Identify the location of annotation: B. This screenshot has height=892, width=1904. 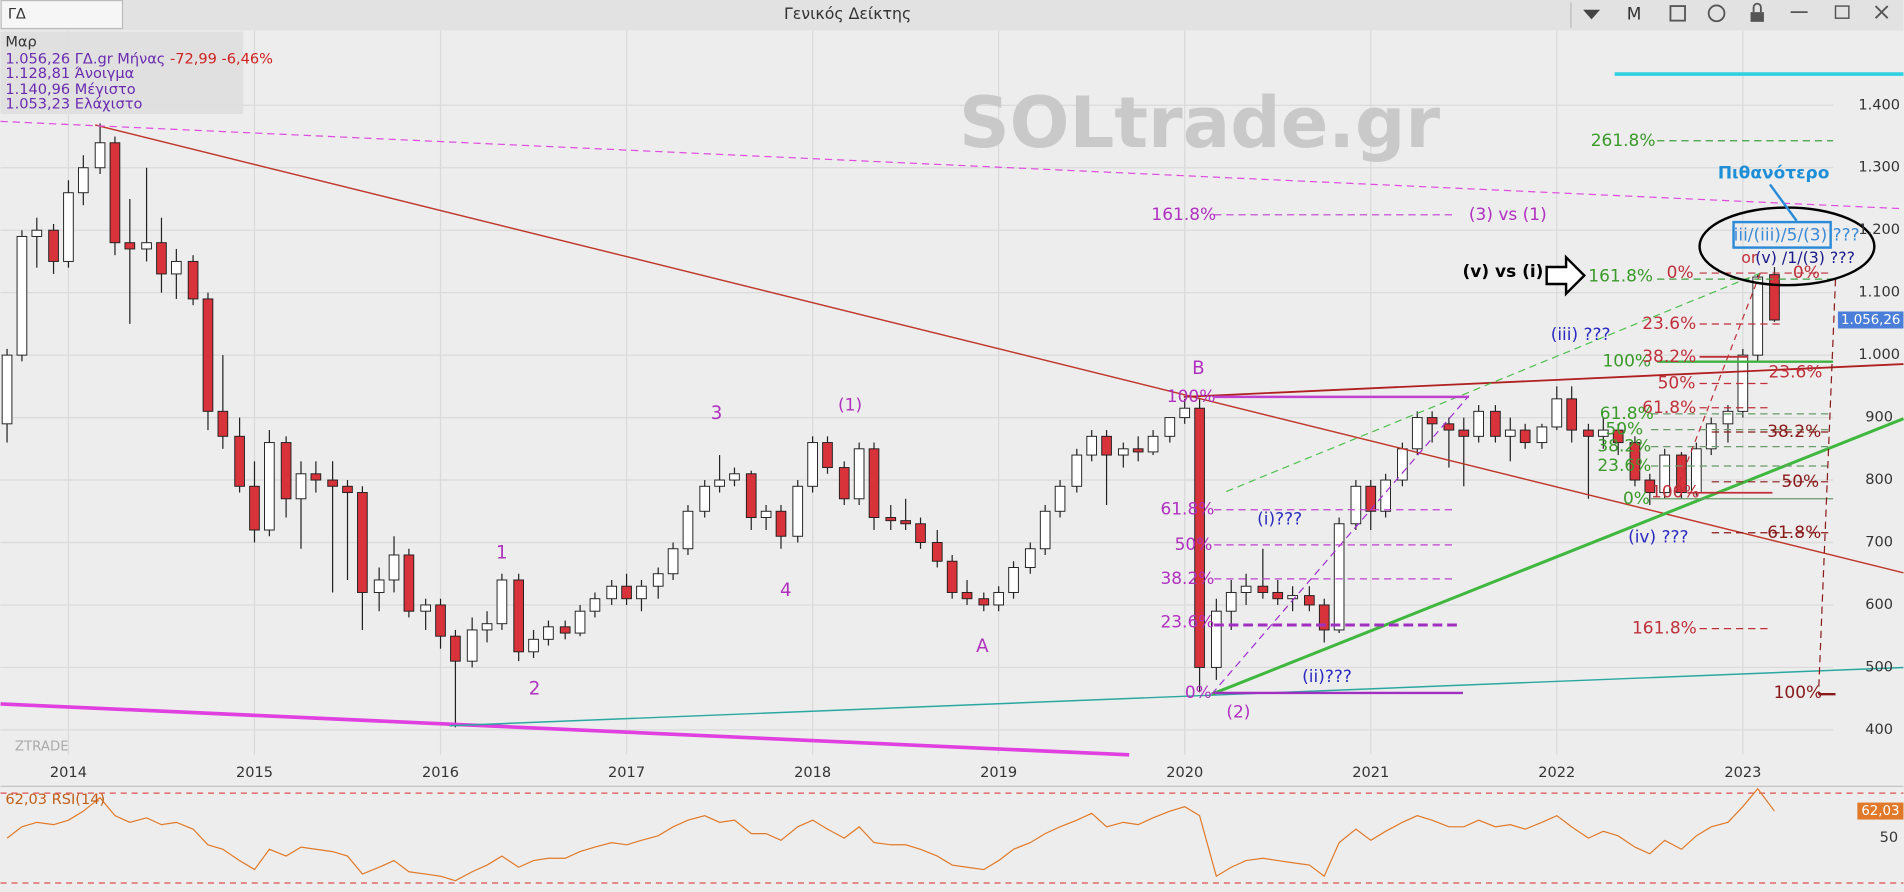
(1198, 368).